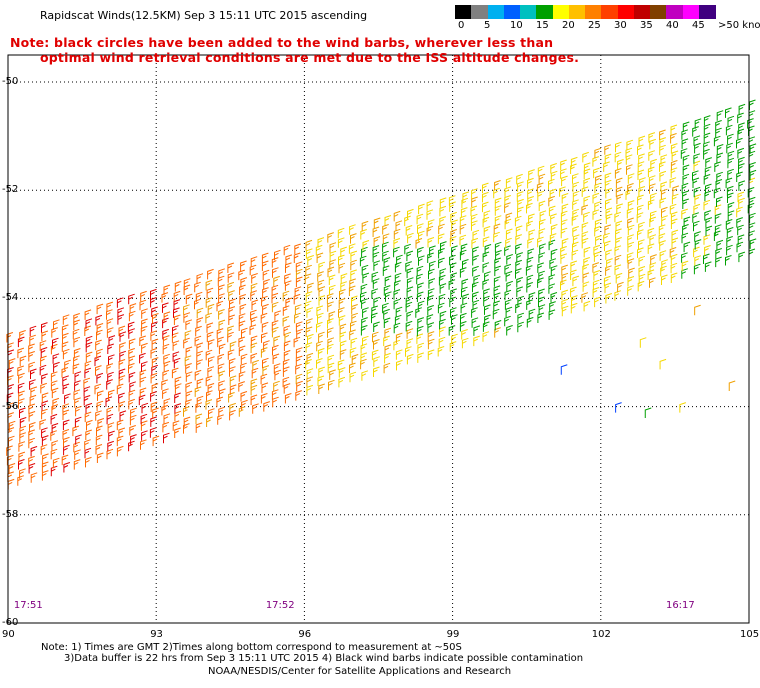 Image resolution: width=760 pixels, height=688 pixels. Describe the element at coordinates (512, 12) in the screenshot. I see `colorbar-swatch` at that location.